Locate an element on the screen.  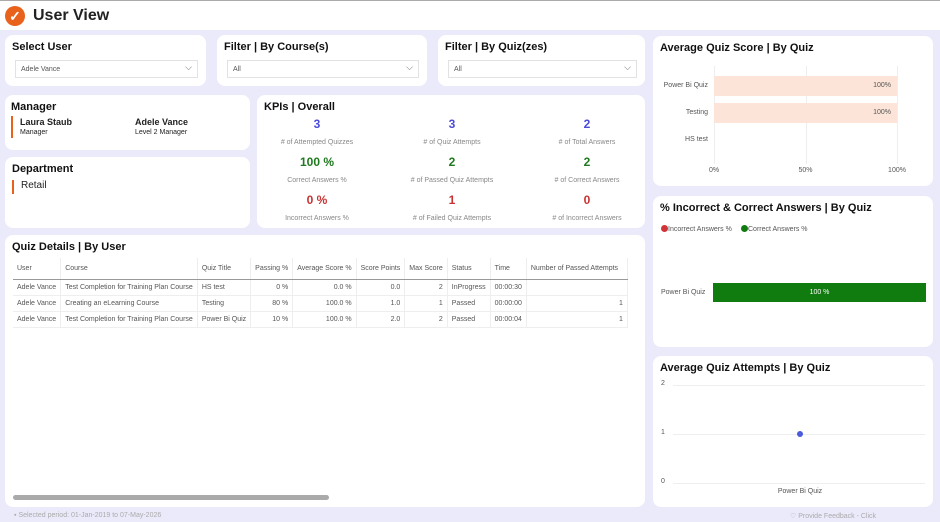
table-cell: Creating an eLearning Course is located at coordinates (129, 303).